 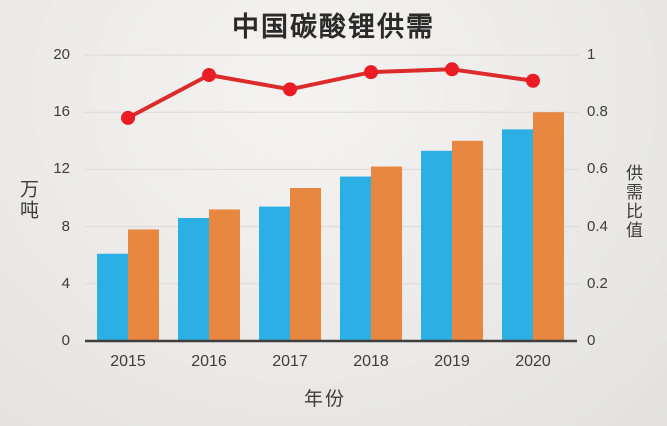 I want to click on ratio-line, so click(x=330, y=93).